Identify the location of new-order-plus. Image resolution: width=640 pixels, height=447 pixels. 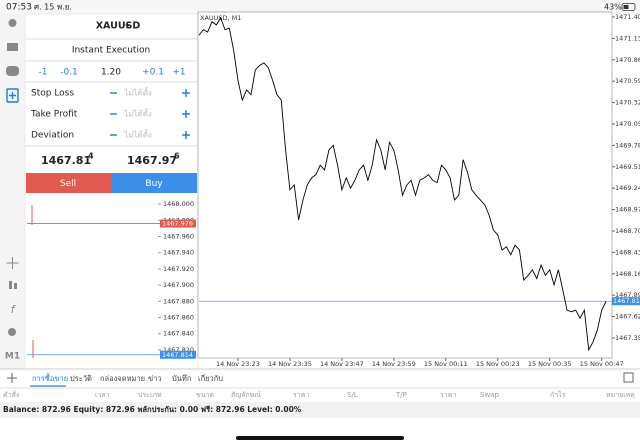
(12, 95).